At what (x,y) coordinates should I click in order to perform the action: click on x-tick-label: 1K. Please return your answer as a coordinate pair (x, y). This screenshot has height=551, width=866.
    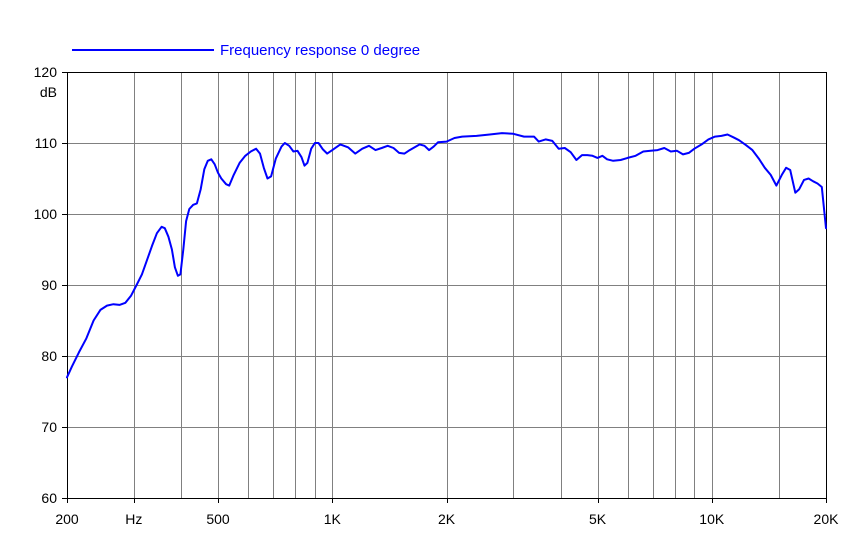
    Looking at the image, I should click on (333, 519).